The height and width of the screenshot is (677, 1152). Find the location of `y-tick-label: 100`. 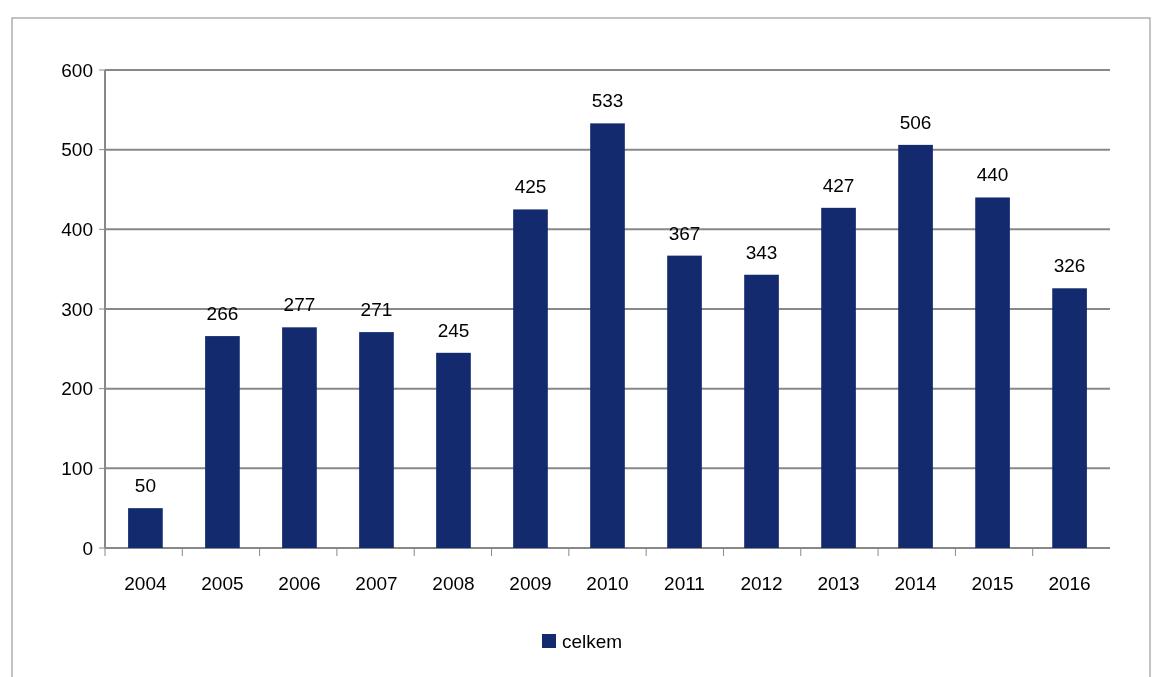

y-tick-label: 100 is located at coordinates (77, 468).